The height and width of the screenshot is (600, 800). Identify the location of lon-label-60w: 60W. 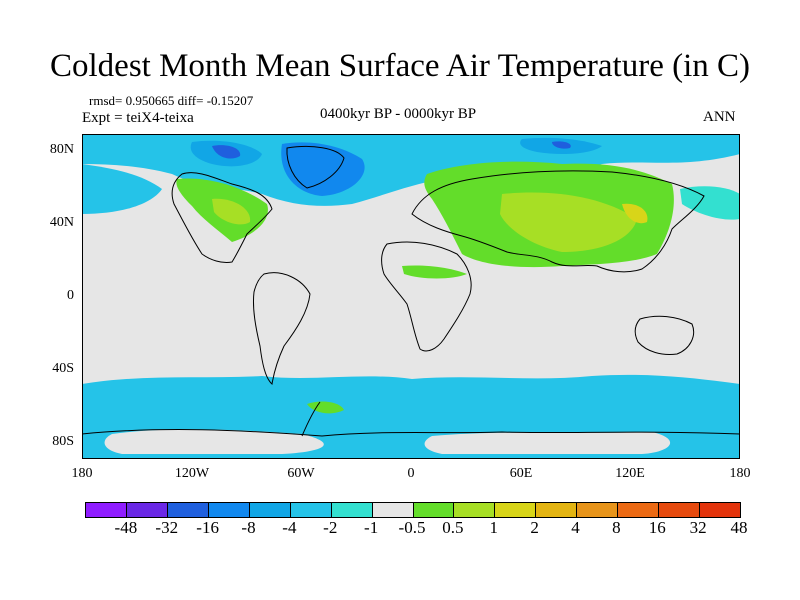
(301, 473).